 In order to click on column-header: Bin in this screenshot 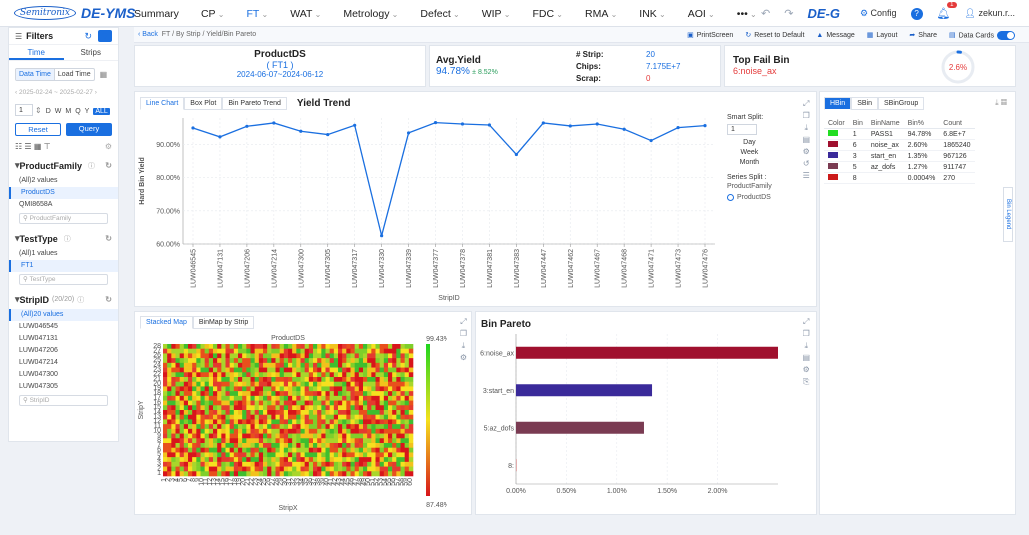, I will do `click(857, 124)`.